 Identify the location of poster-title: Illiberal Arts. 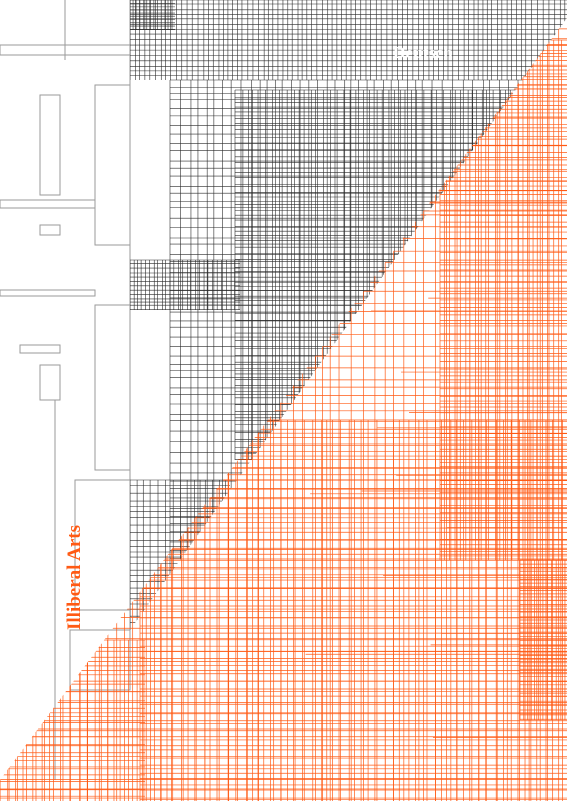
(74, 577).